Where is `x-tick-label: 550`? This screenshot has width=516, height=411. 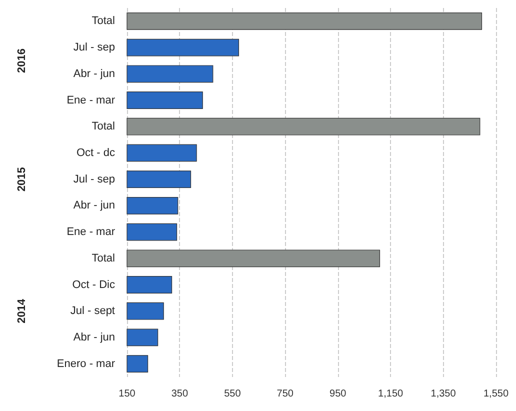 x-tick-label: 550 is located at coordinates (233, 394).